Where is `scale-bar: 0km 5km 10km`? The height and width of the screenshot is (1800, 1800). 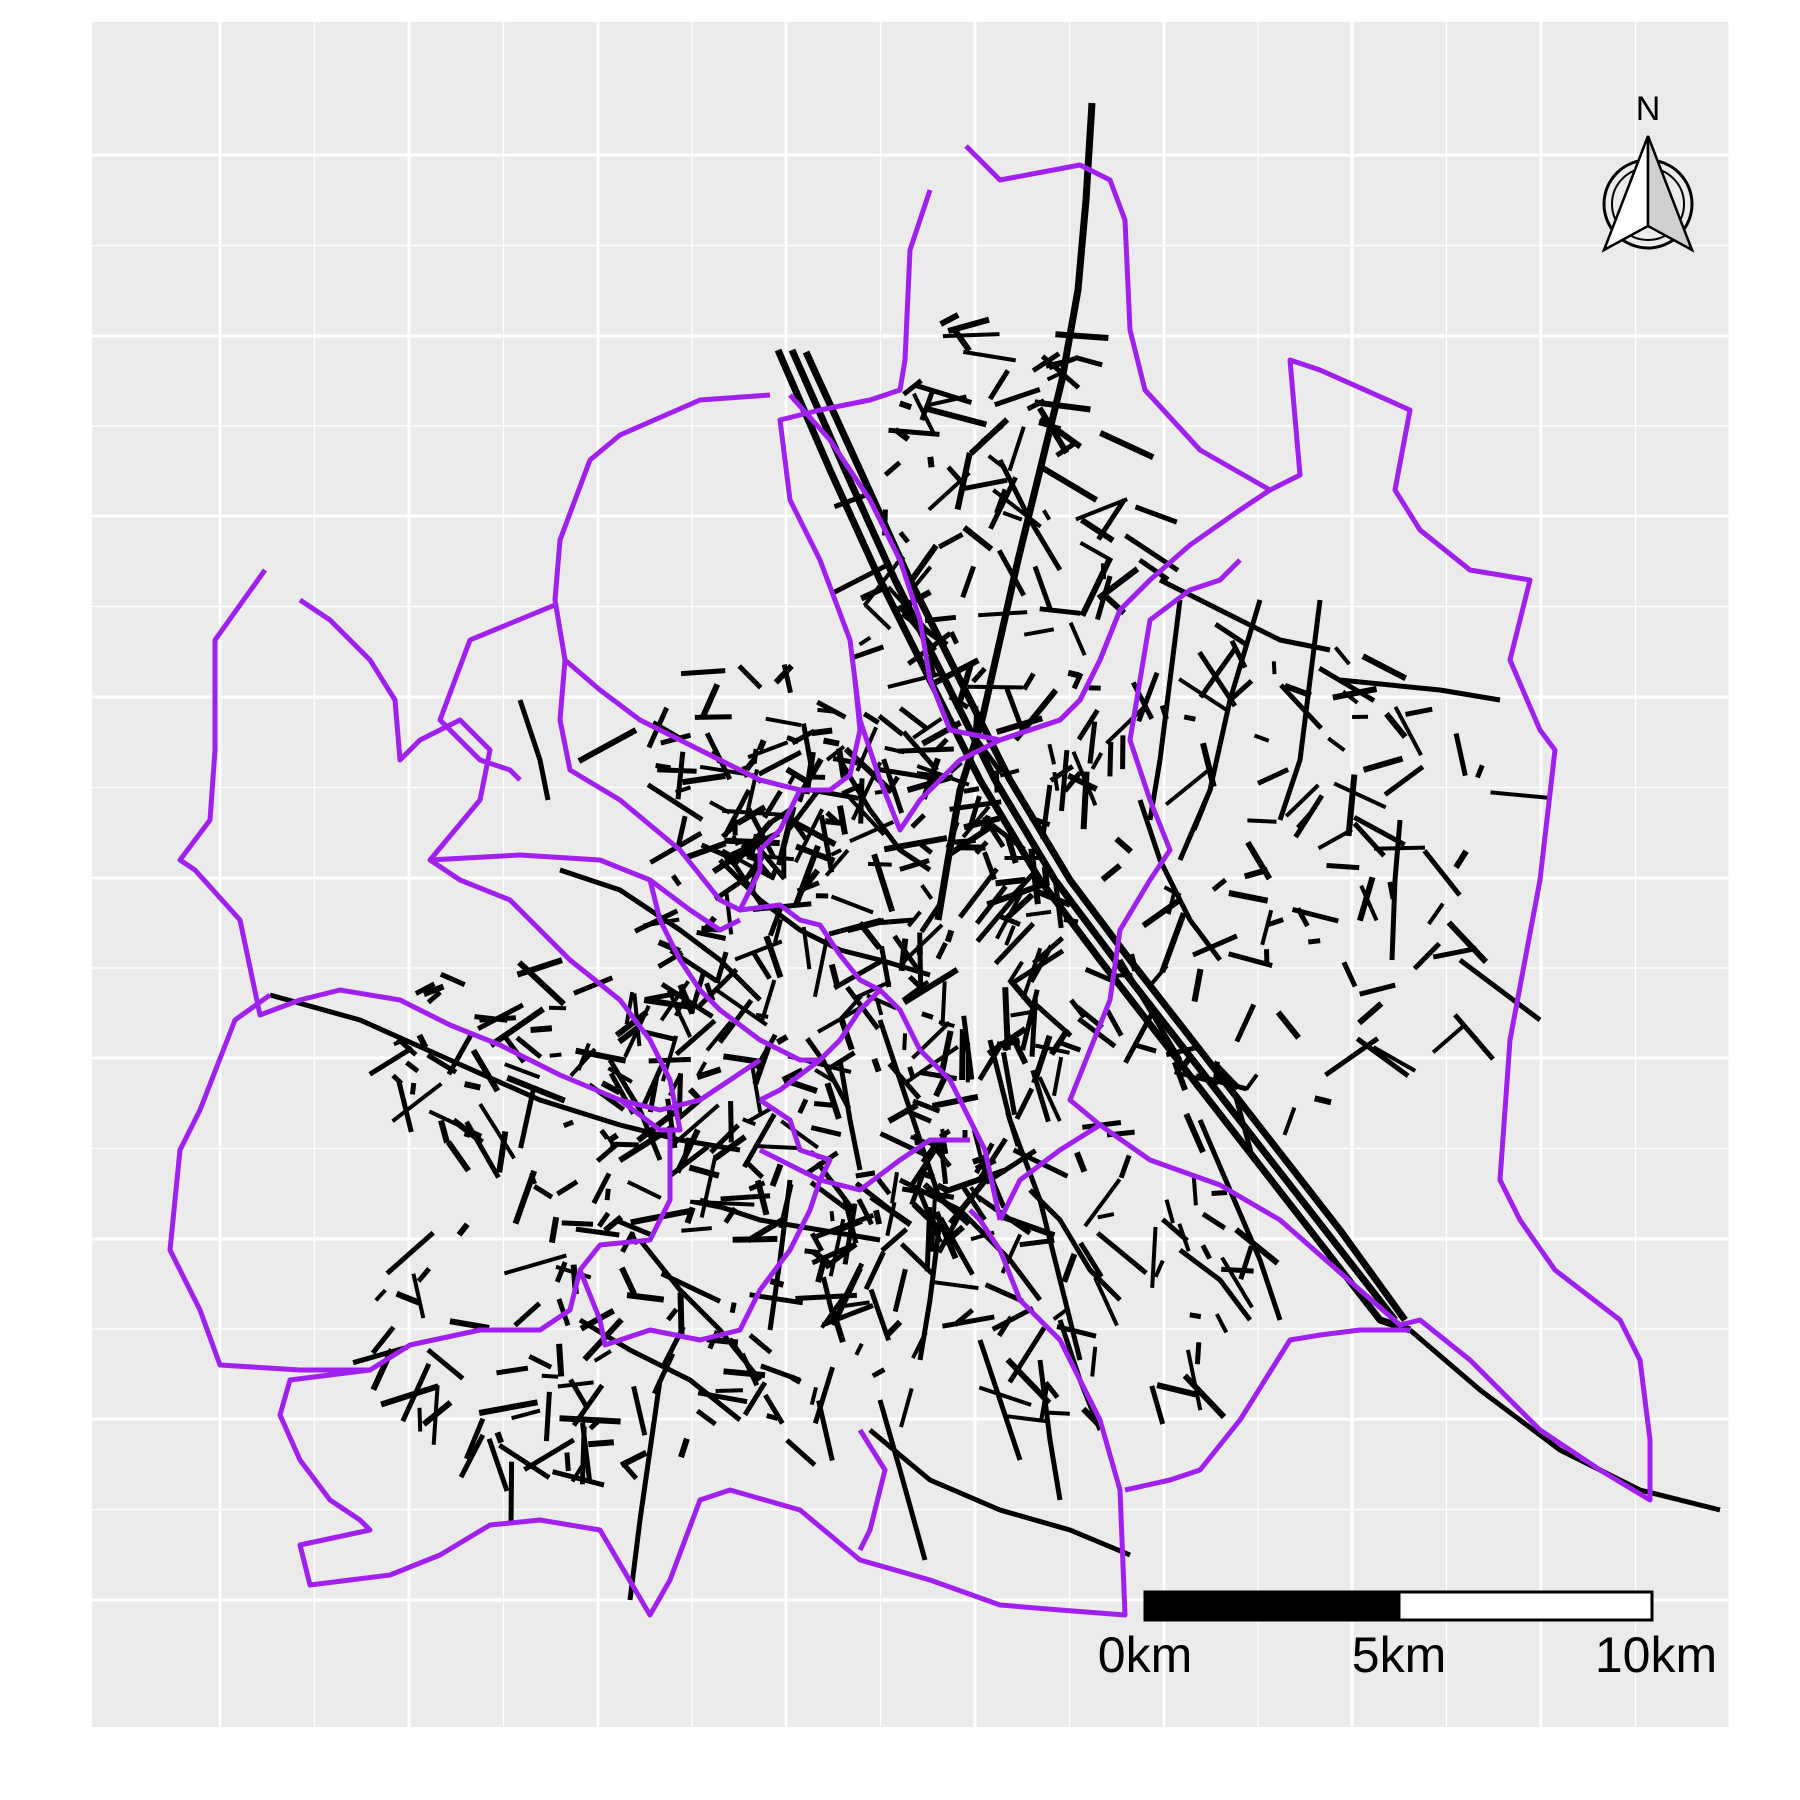 scale-bar: 0km 5km 10km is located at coordinates (1407, 1636).